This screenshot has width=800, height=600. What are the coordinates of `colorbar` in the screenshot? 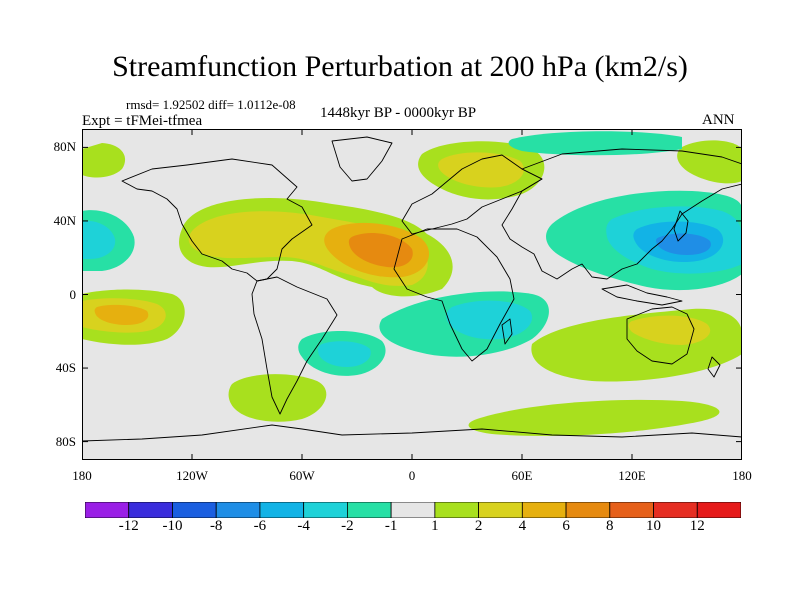 It's located at (413, 510).